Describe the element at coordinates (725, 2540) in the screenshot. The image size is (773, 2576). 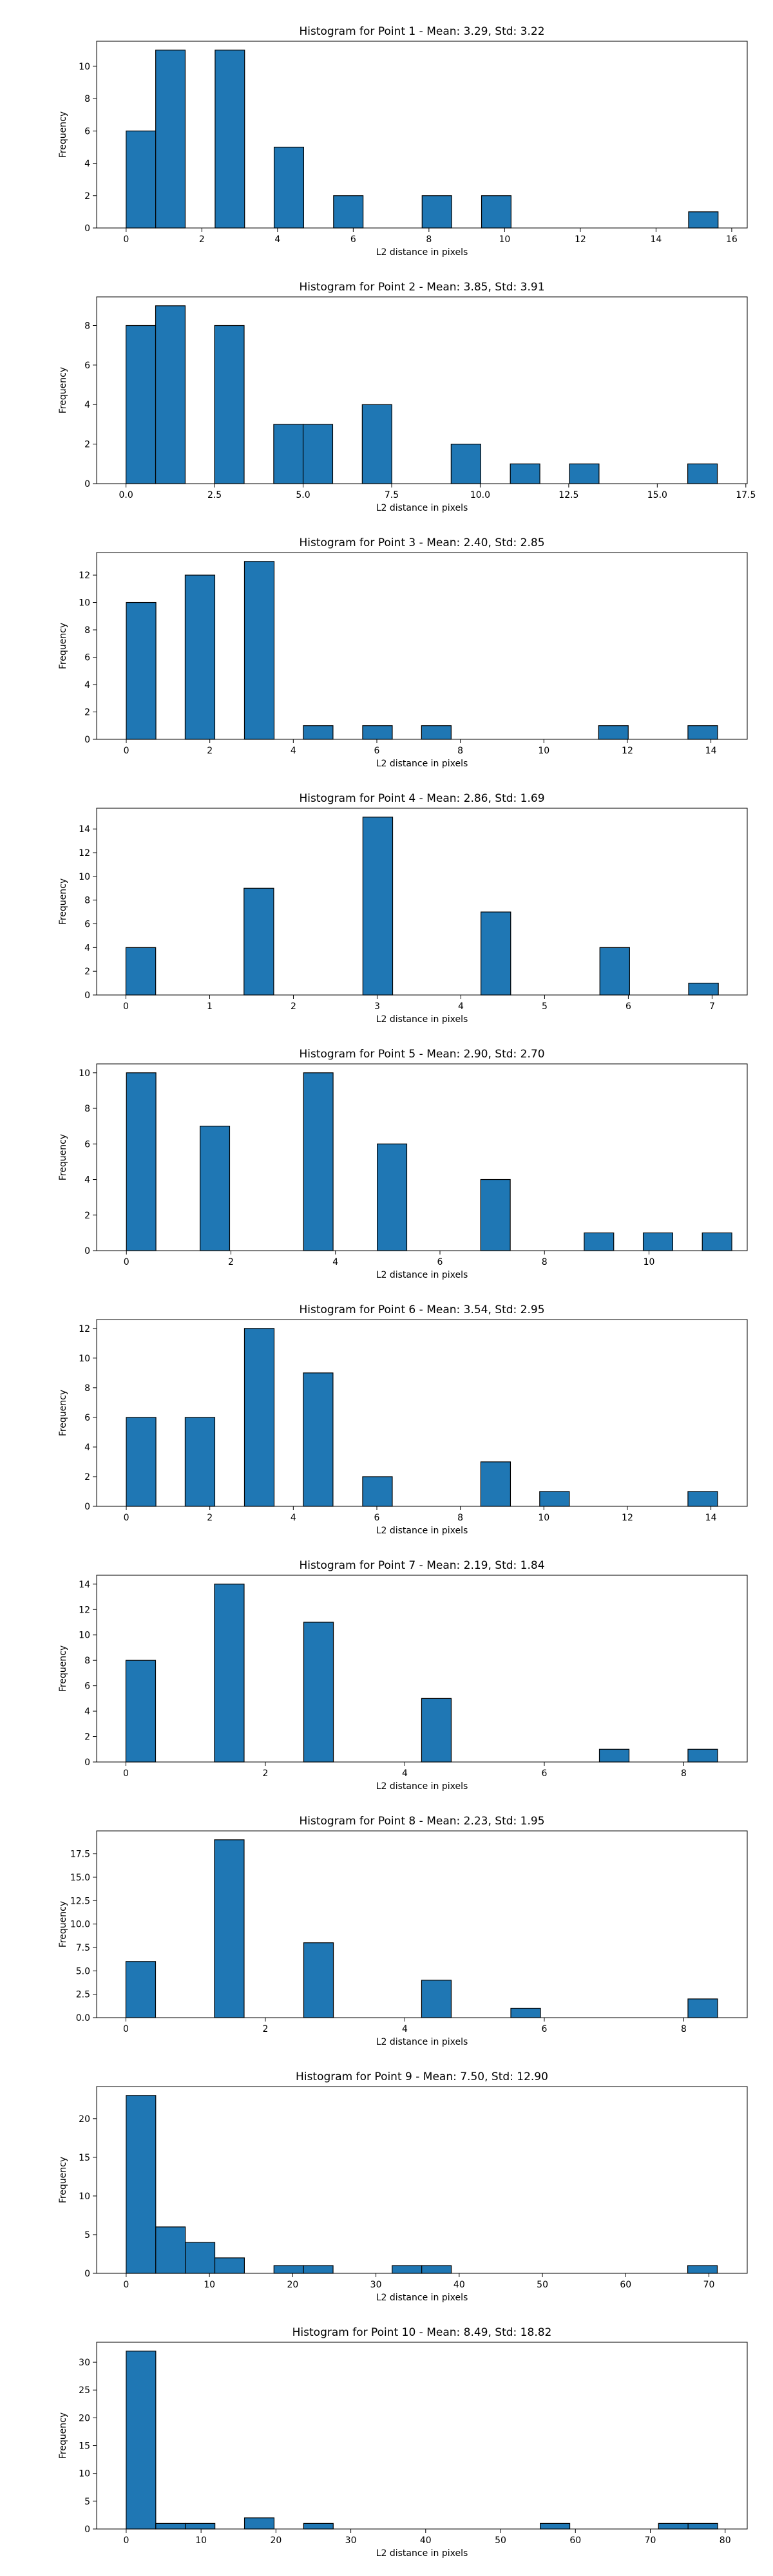
I see `x-tick-label: 80` at that location.